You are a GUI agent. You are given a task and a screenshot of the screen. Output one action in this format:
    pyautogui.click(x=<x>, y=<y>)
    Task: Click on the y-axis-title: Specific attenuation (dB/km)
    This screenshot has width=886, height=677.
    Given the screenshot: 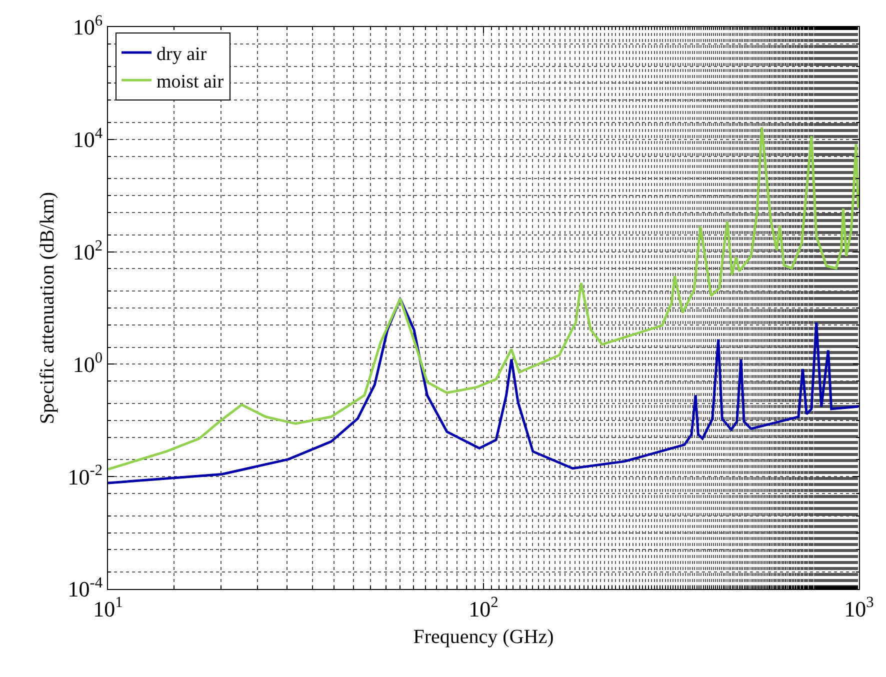 What is the action you would take?
    pyautogui.click(x=47, y=308)
    